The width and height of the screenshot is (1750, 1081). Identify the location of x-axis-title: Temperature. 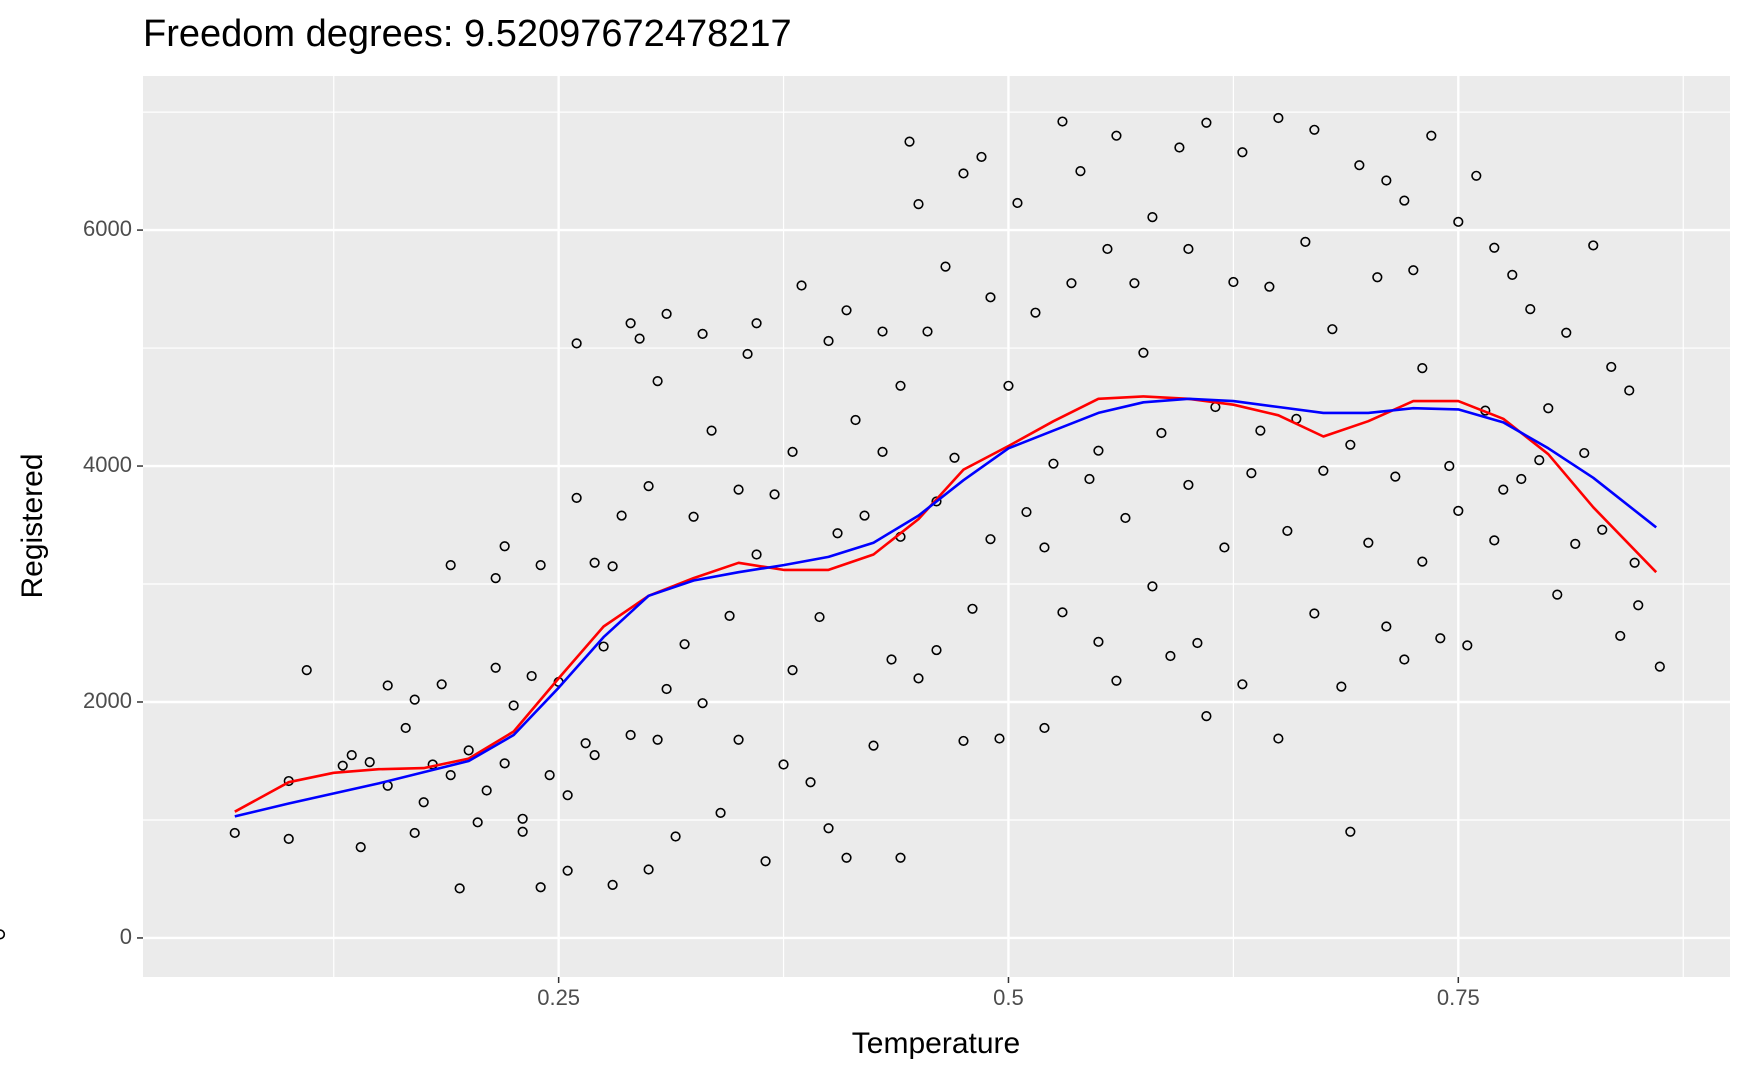
(936, 1043).